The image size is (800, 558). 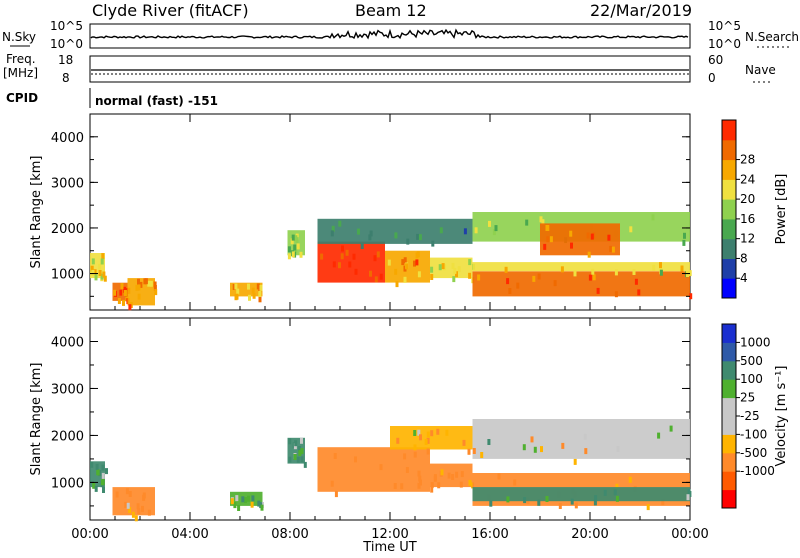 What do you see at coordinates (289, 534) in the screenshot?
I see `x-tick-label: 08:00` at bounding box center [289, 534].